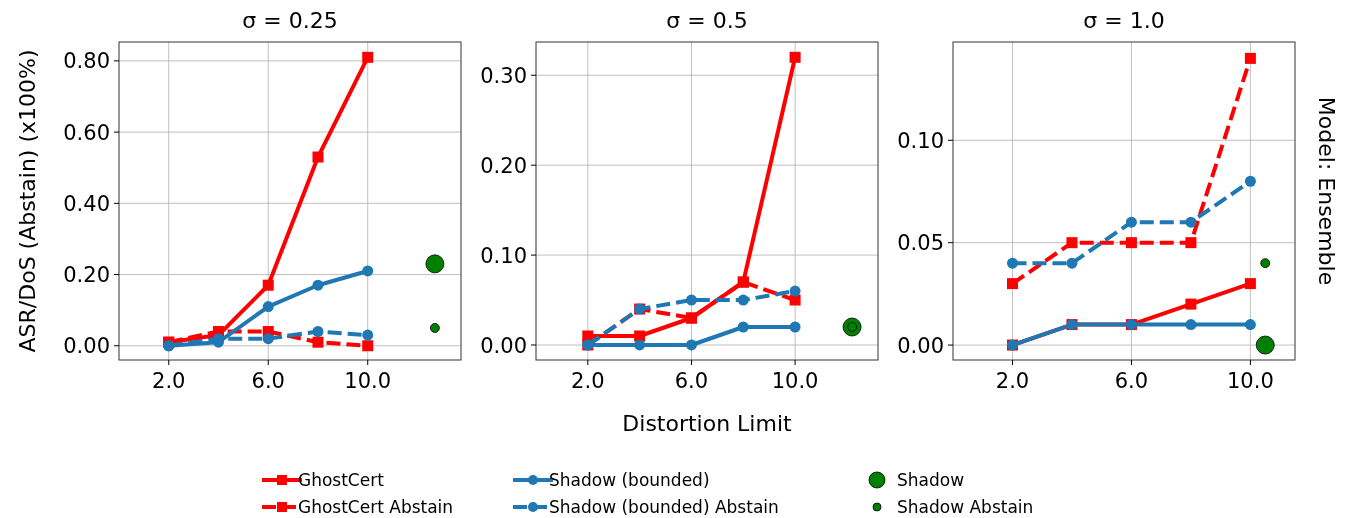 Image resolution: width=1364 pixels, height=518 pixels. Describe the element at coordinates (707, 20) in the screenshot. I see `chart-title: σ = 0.5` at that location.